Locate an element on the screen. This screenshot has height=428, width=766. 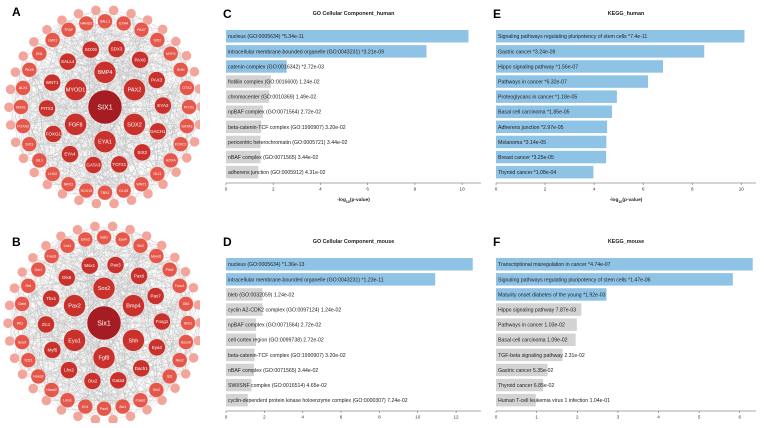
mouse-node-pax9-label: Pax9 is located at coordinates (104, 409).